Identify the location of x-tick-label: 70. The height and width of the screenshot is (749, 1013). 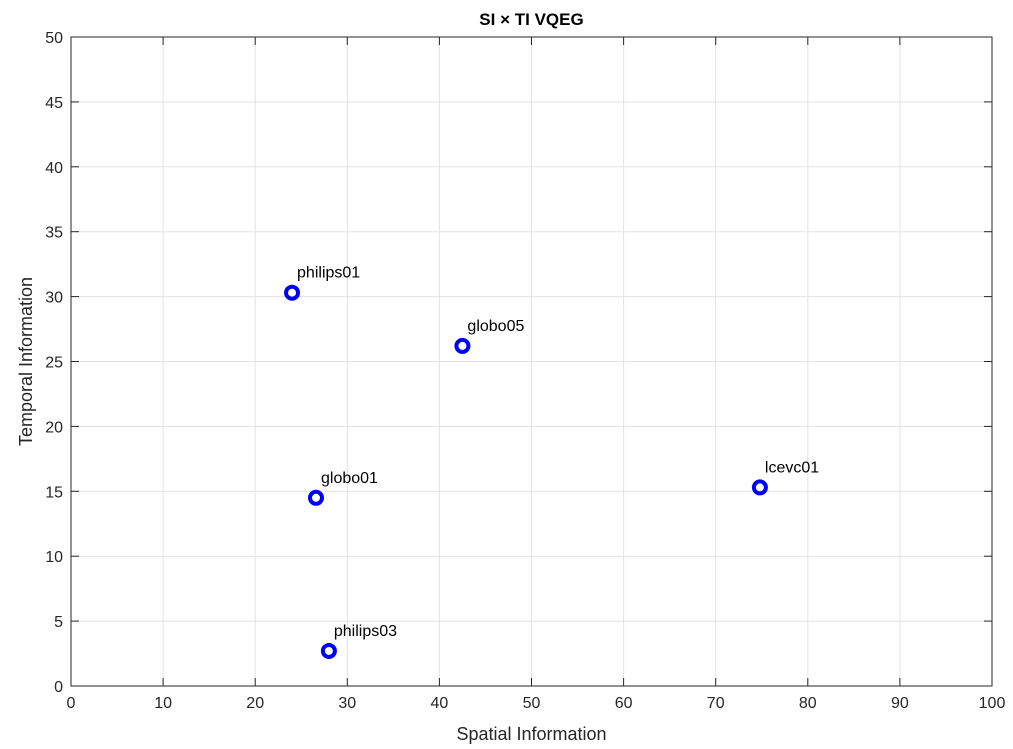
(716, 703).